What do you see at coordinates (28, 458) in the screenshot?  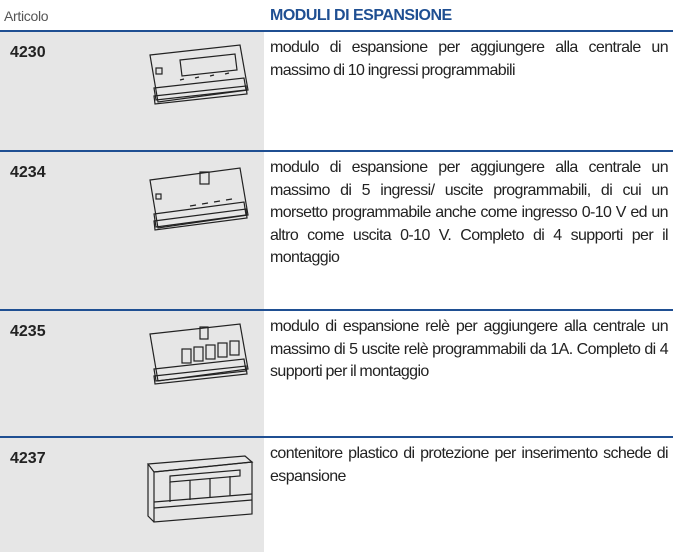 I see `article-code: 4237` at bounding box center [28, 458].